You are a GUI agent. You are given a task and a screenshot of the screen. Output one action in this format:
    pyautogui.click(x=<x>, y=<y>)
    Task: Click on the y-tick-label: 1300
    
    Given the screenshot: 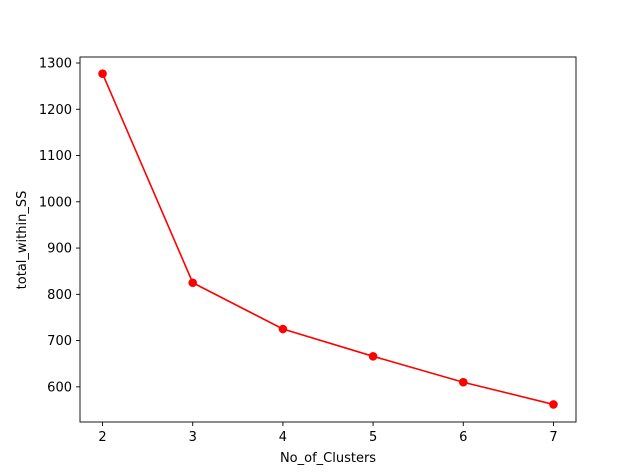 What is the action you would take?
    pyautogui.click(x=55, y=64)
    